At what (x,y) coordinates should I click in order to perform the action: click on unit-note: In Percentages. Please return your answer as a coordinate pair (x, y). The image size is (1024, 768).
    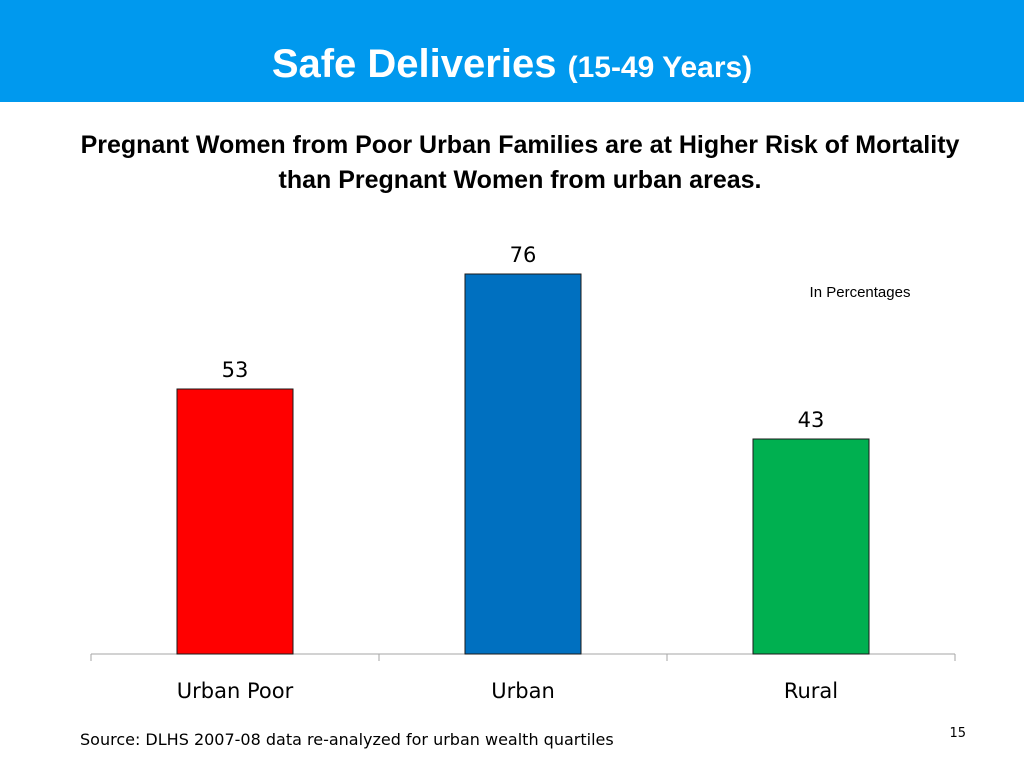
    Looking at the image, I should click on (860, 292).